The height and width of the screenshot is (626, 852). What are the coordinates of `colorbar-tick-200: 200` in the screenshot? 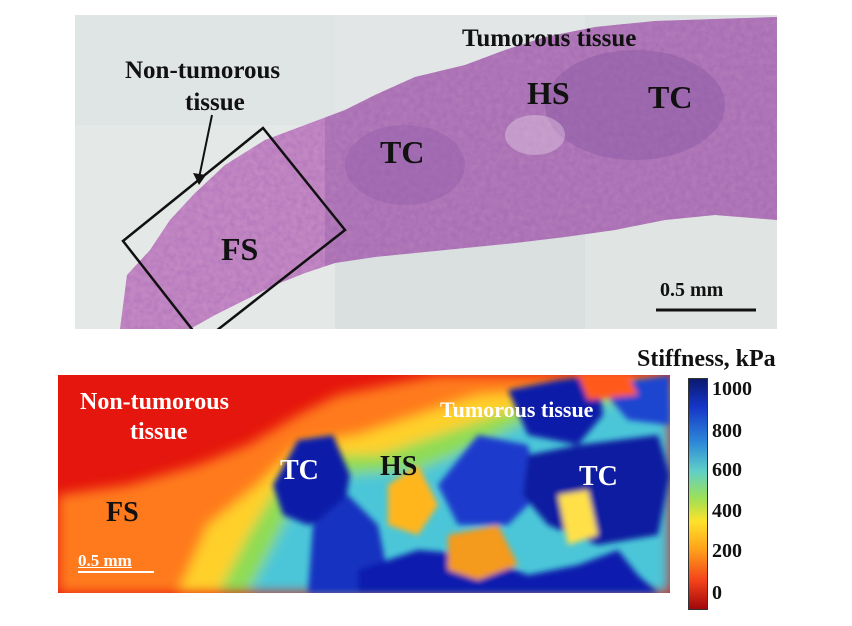 It's located at (727, 551).